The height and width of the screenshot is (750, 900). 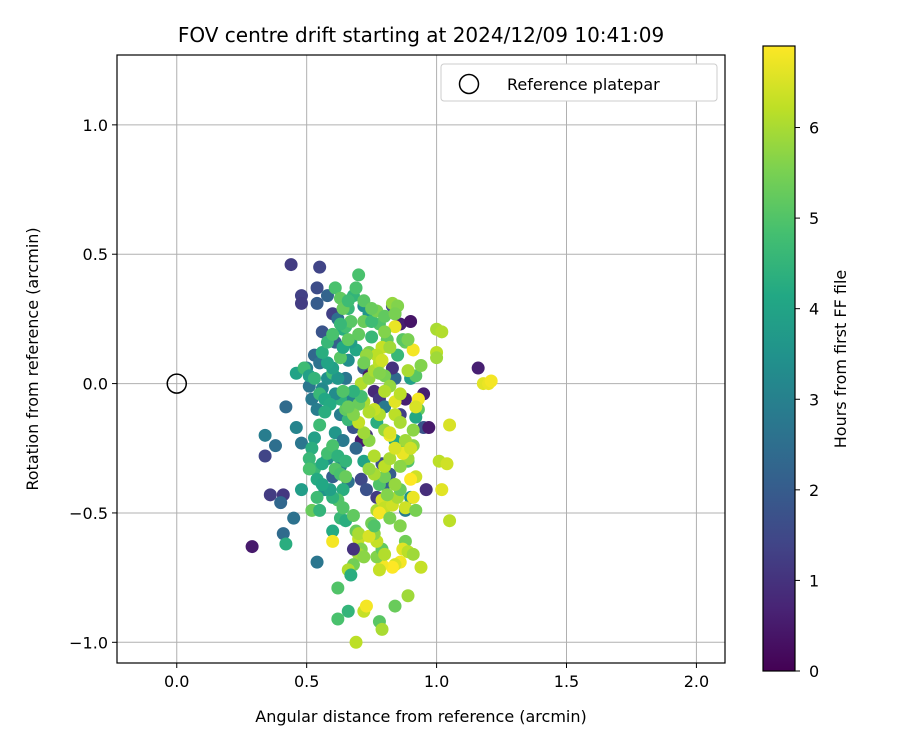 I want to click on y-axis-label: Rotation from reference (arcmin), so click(x=32, y=358).